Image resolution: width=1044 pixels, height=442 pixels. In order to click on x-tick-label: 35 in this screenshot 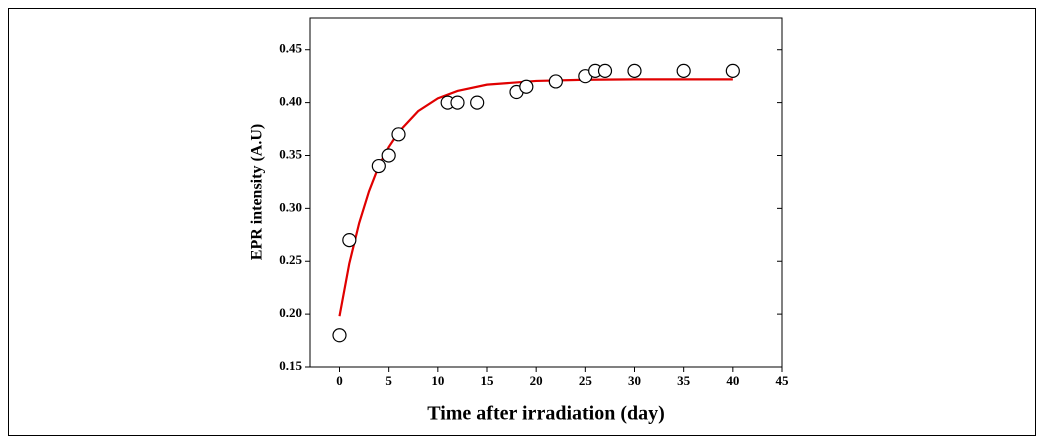, I will do `click(684, 380)`.